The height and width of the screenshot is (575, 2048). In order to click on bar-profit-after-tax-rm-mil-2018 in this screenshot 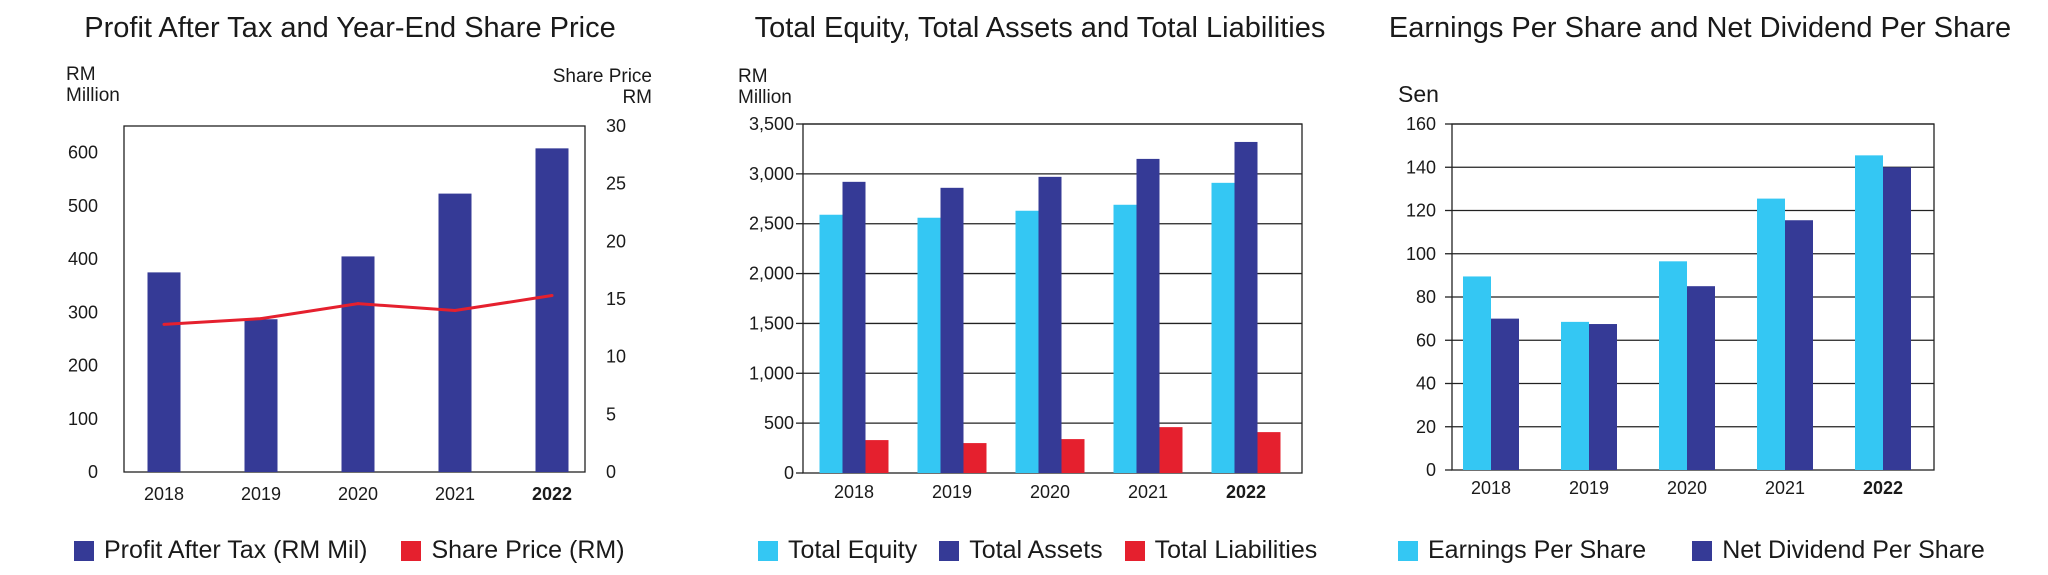, I will do `click(164, 372)`.